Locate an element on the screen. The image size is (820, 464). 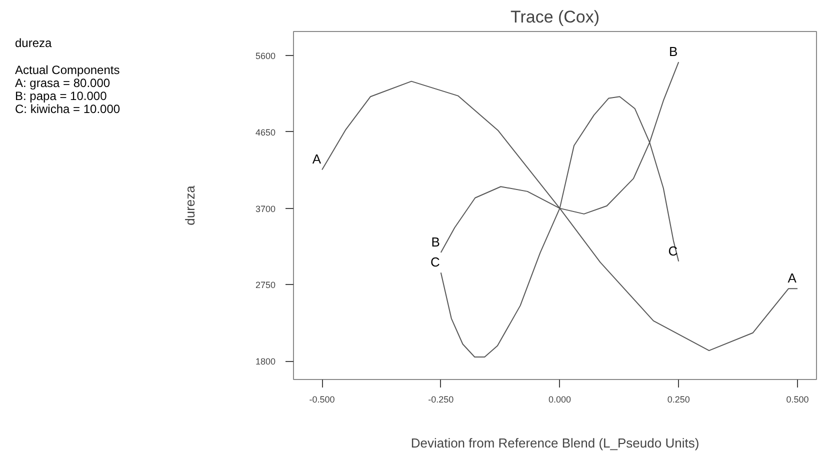
x-axis-title: Deviation from Reference Blend (L_Pseudo Units) is located at coordinates (555, 443).